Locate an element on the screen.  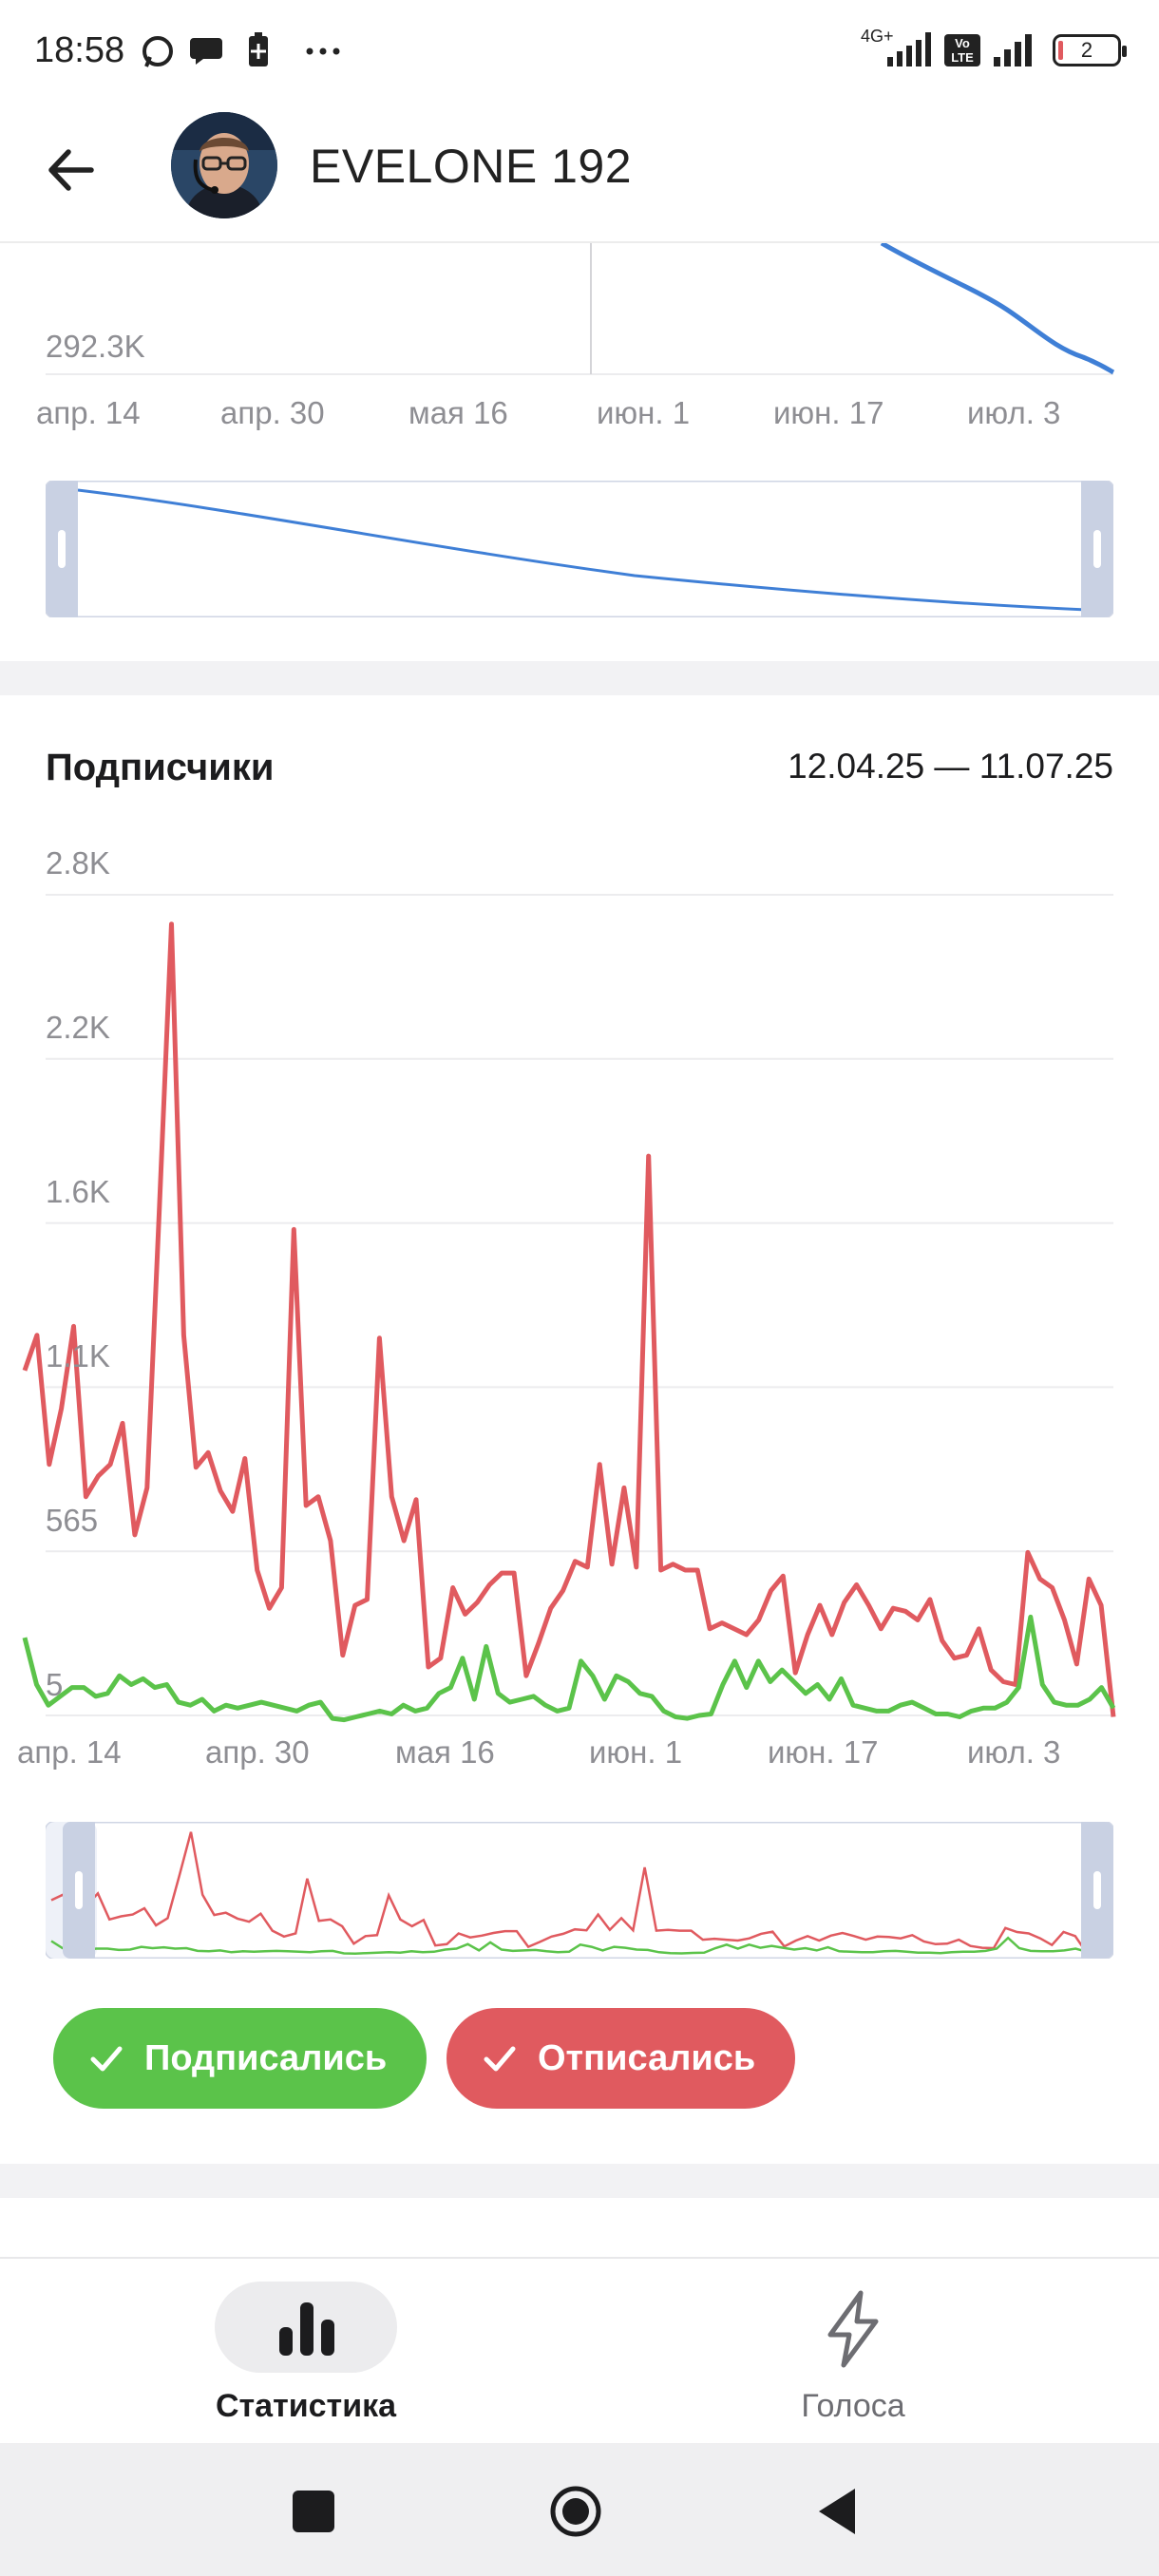
network-label: 4G+ is located at coordinates (877, 36).